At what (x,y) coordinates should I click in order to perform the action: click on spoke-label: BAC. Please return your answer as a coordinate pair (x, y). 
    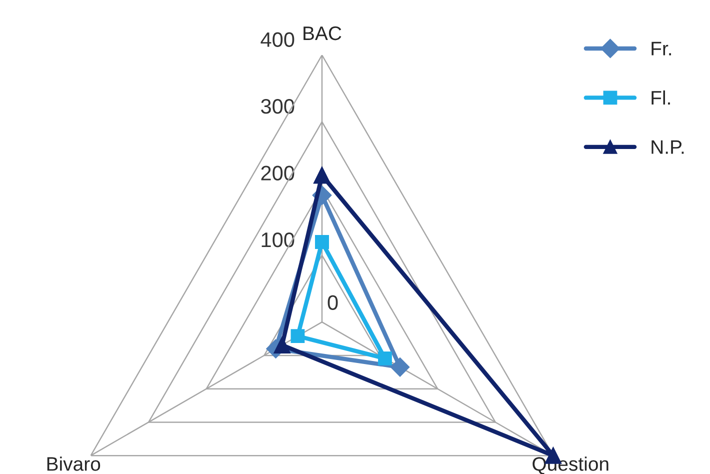
    Looking at the image, I should click on (323, 33).